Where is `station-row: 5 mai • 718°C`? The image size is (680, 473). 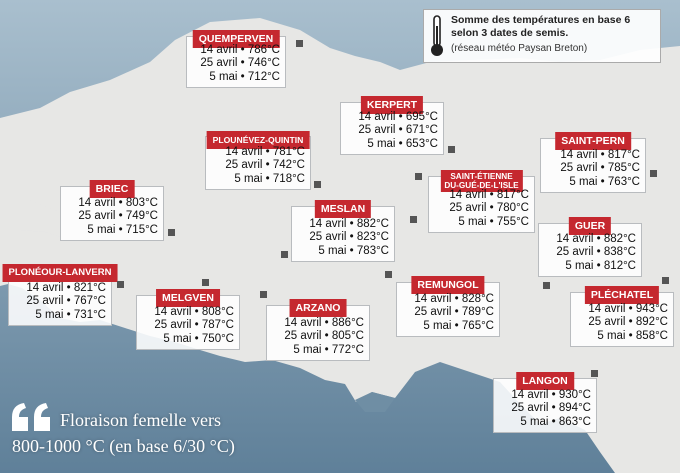
station-row: 5 mai • 718°C is located at coordinates (269, 178).